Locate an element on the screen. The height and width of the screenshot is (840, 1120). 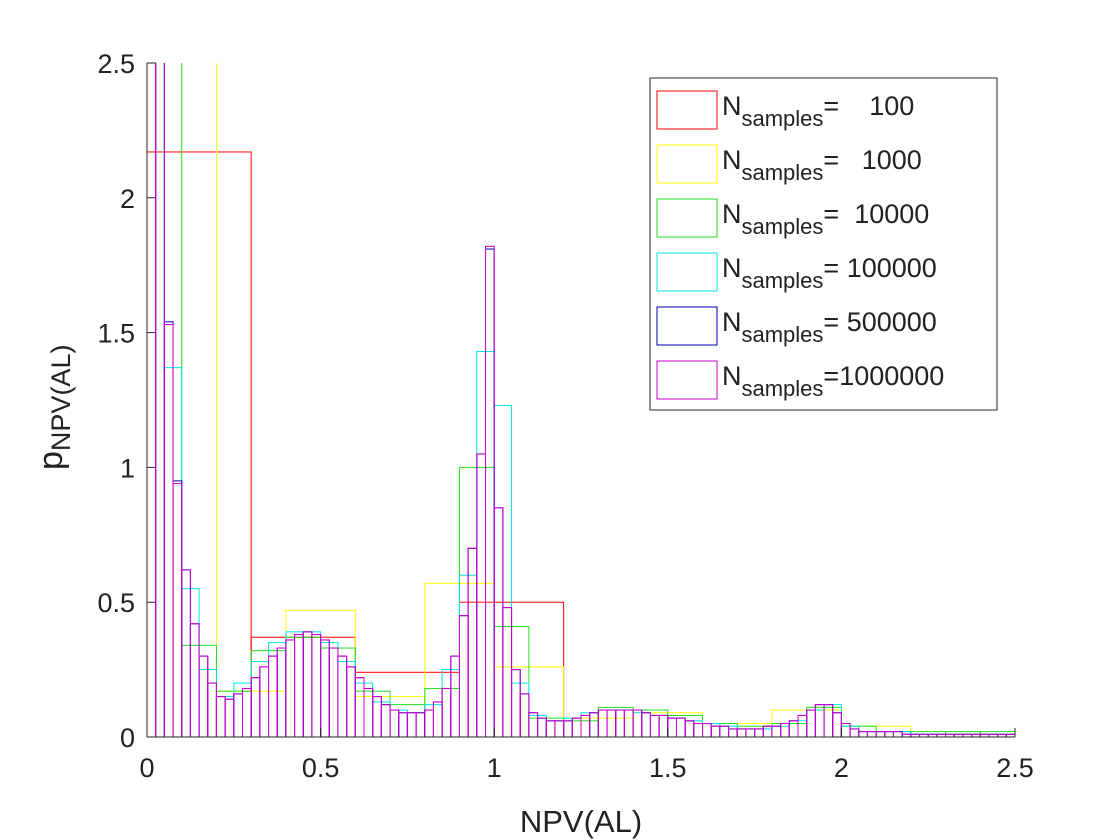
legend-box is located at coordinates (823, 244).